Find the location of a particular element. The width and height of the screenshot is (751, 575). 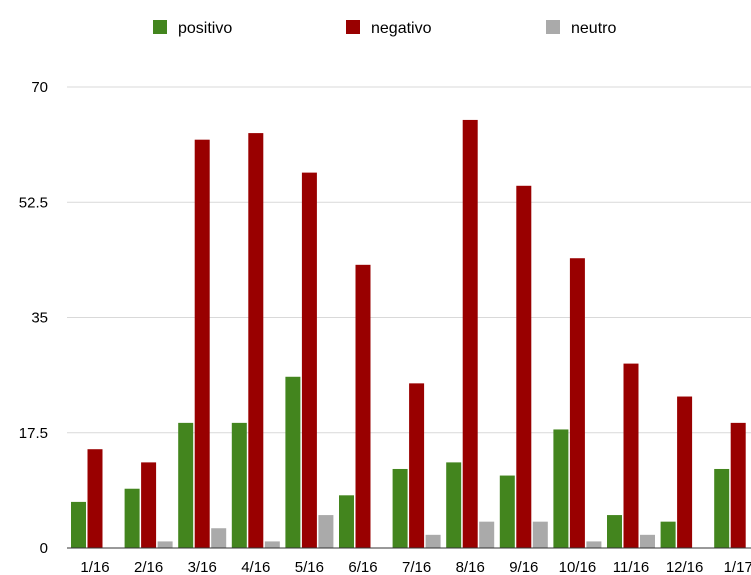

x-tick-label: 1/16 is located at coordinates (94, 567).